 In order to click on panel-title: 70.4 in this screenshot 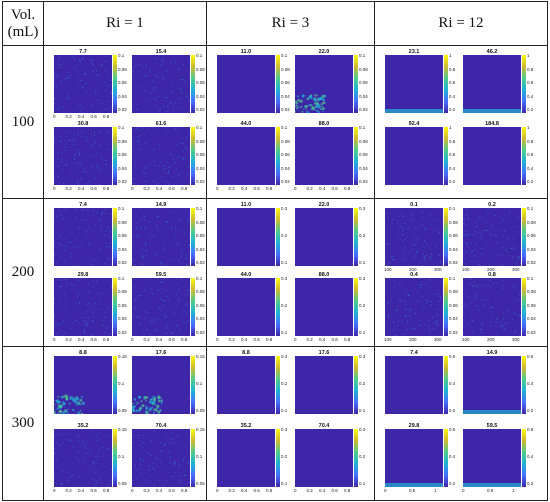, I will do `click(324, 425)`.